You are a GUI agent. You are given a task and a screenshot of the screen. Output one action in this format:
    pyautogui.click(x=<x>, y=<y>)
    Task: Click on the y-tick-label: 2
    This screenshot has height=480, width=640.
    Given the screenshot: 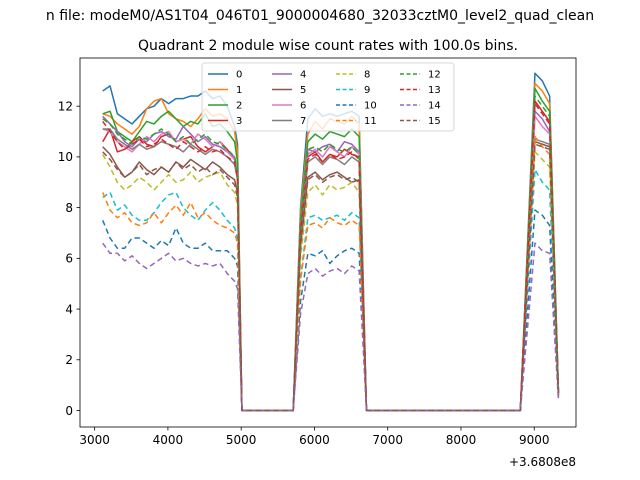 What is the action you would take?
    pyautogui.click(x=69, y=360)
    